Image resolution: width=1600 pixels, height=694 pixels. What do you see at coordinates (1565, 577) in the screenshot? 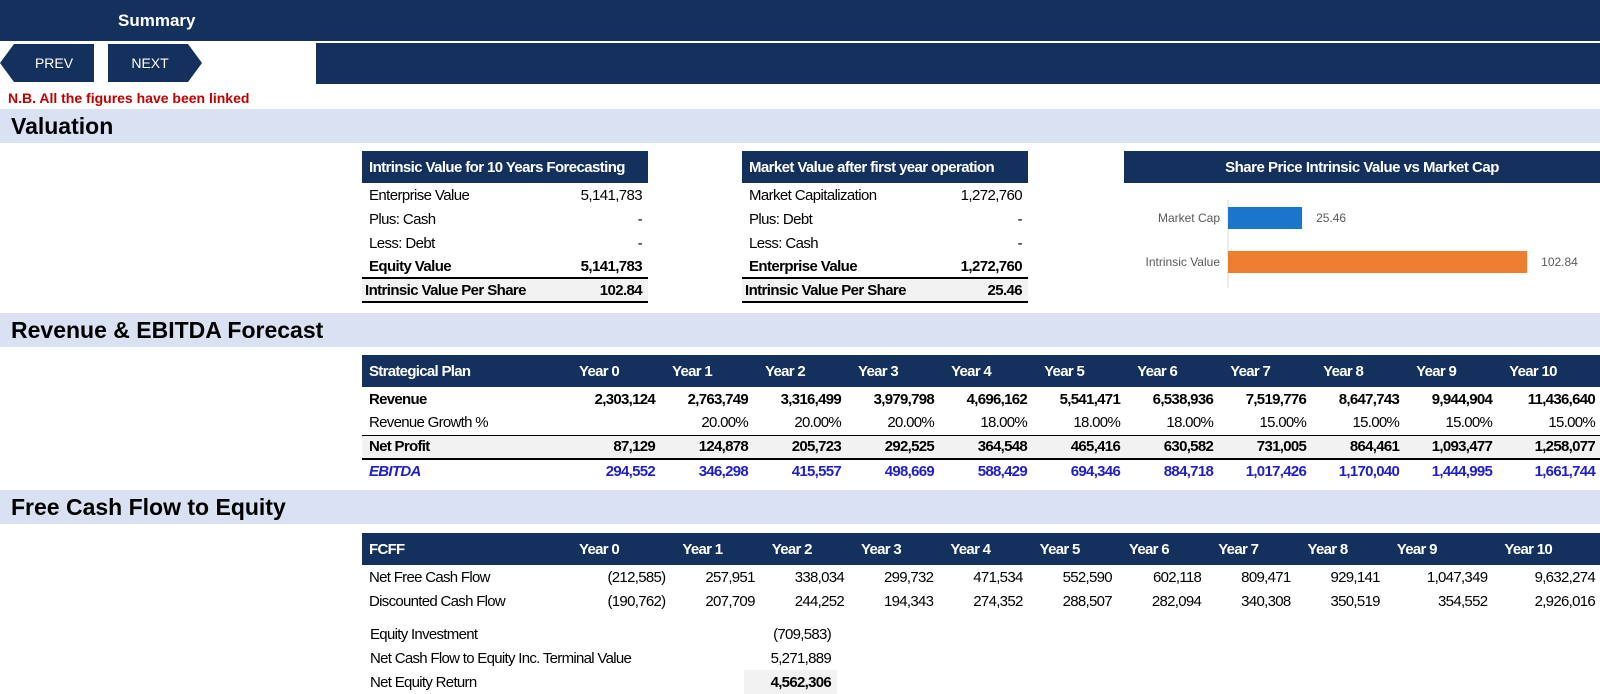
I see `table-cell: 9,632,274` at bounding box center [1565, 577].